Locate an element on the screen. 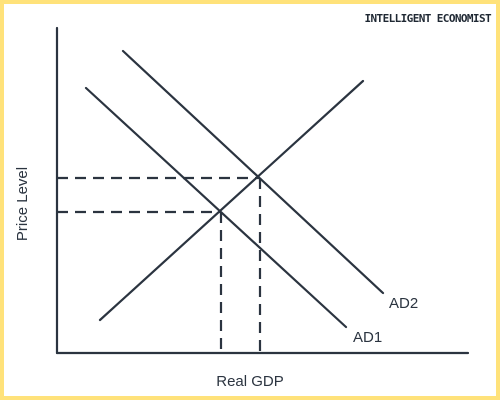  x-axis-label: Real GDP is located at coordinates (250, 381).